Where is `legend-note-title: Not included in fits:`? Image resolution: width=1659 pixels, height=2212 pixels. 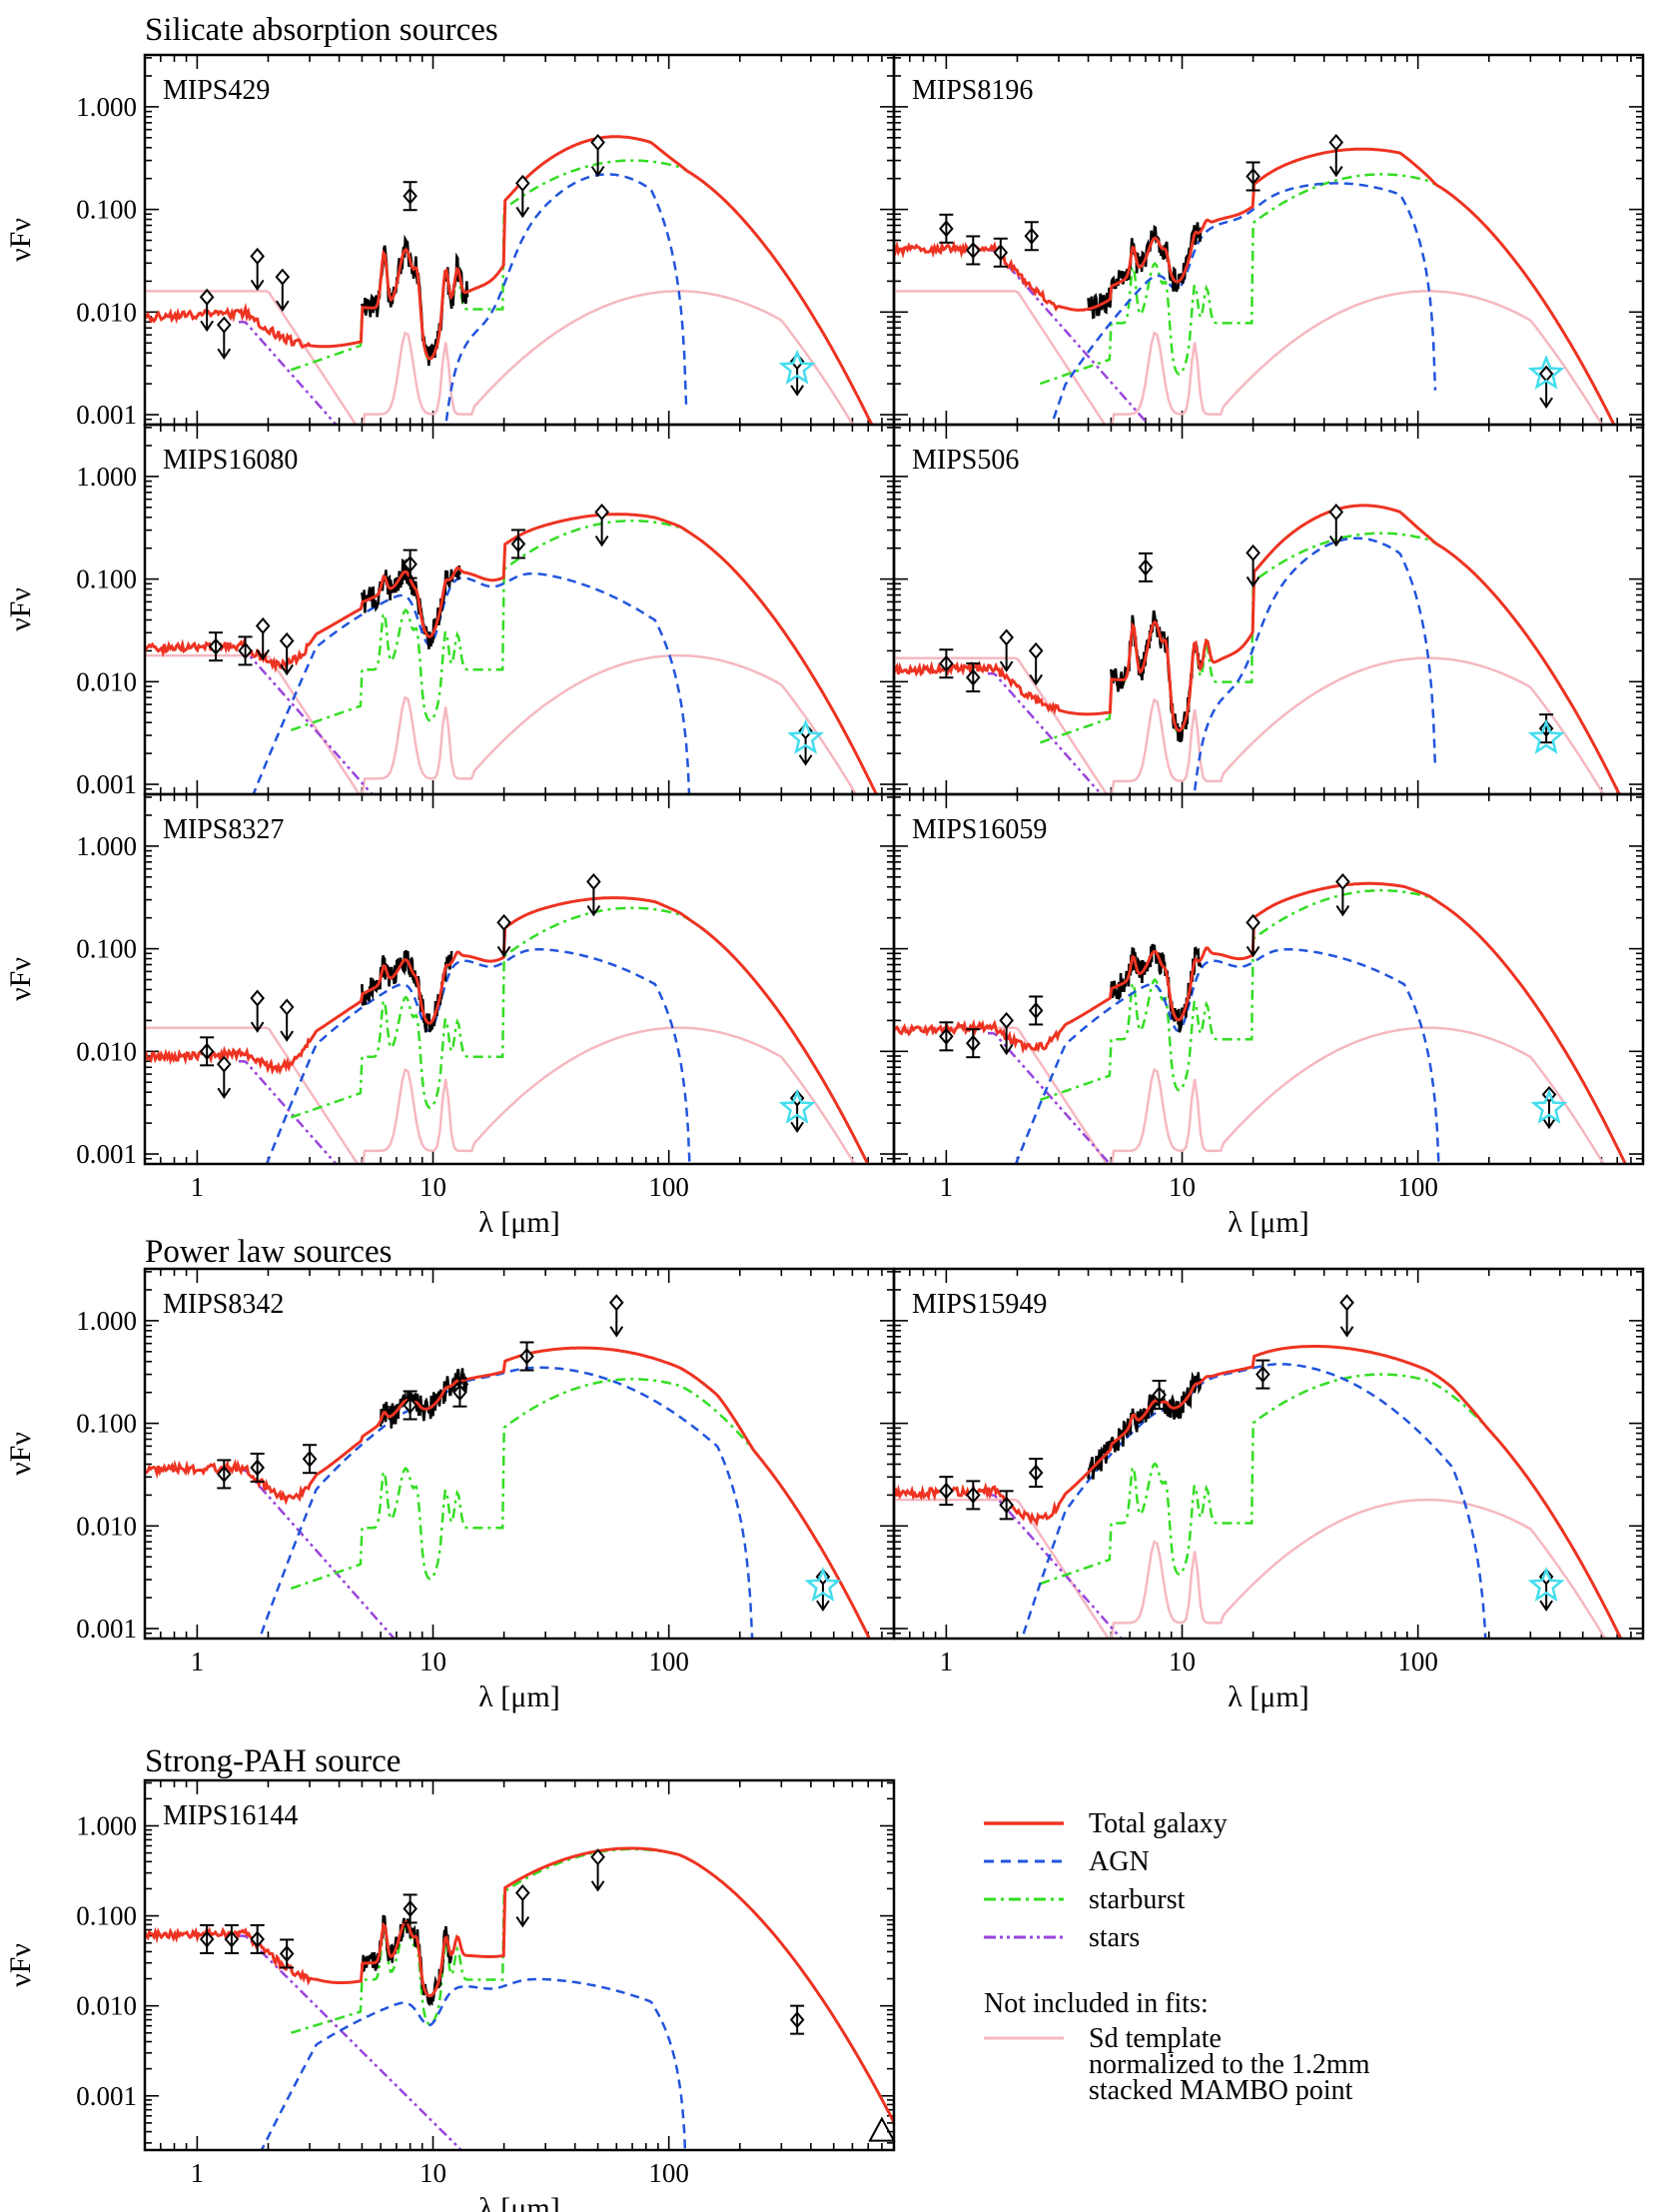
legend-note-title: Not included in fits: is located at coordinates (1096, 2003).